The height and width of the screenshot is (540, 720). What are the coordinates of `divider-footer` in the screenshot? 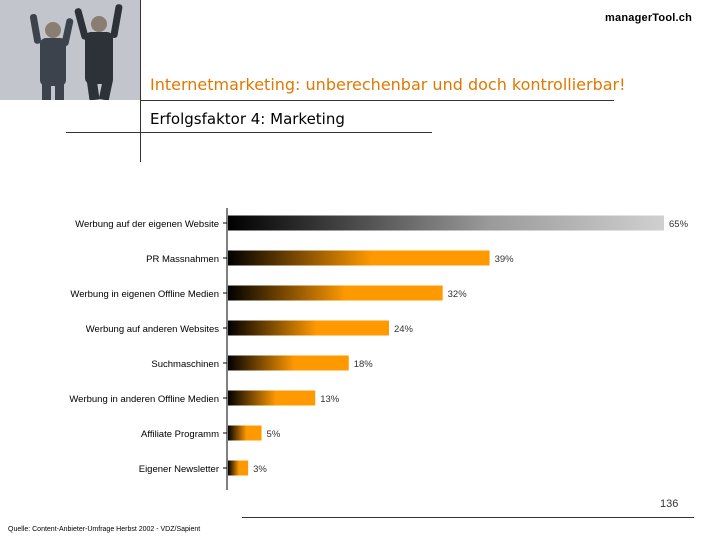 It's located at (468, 517).